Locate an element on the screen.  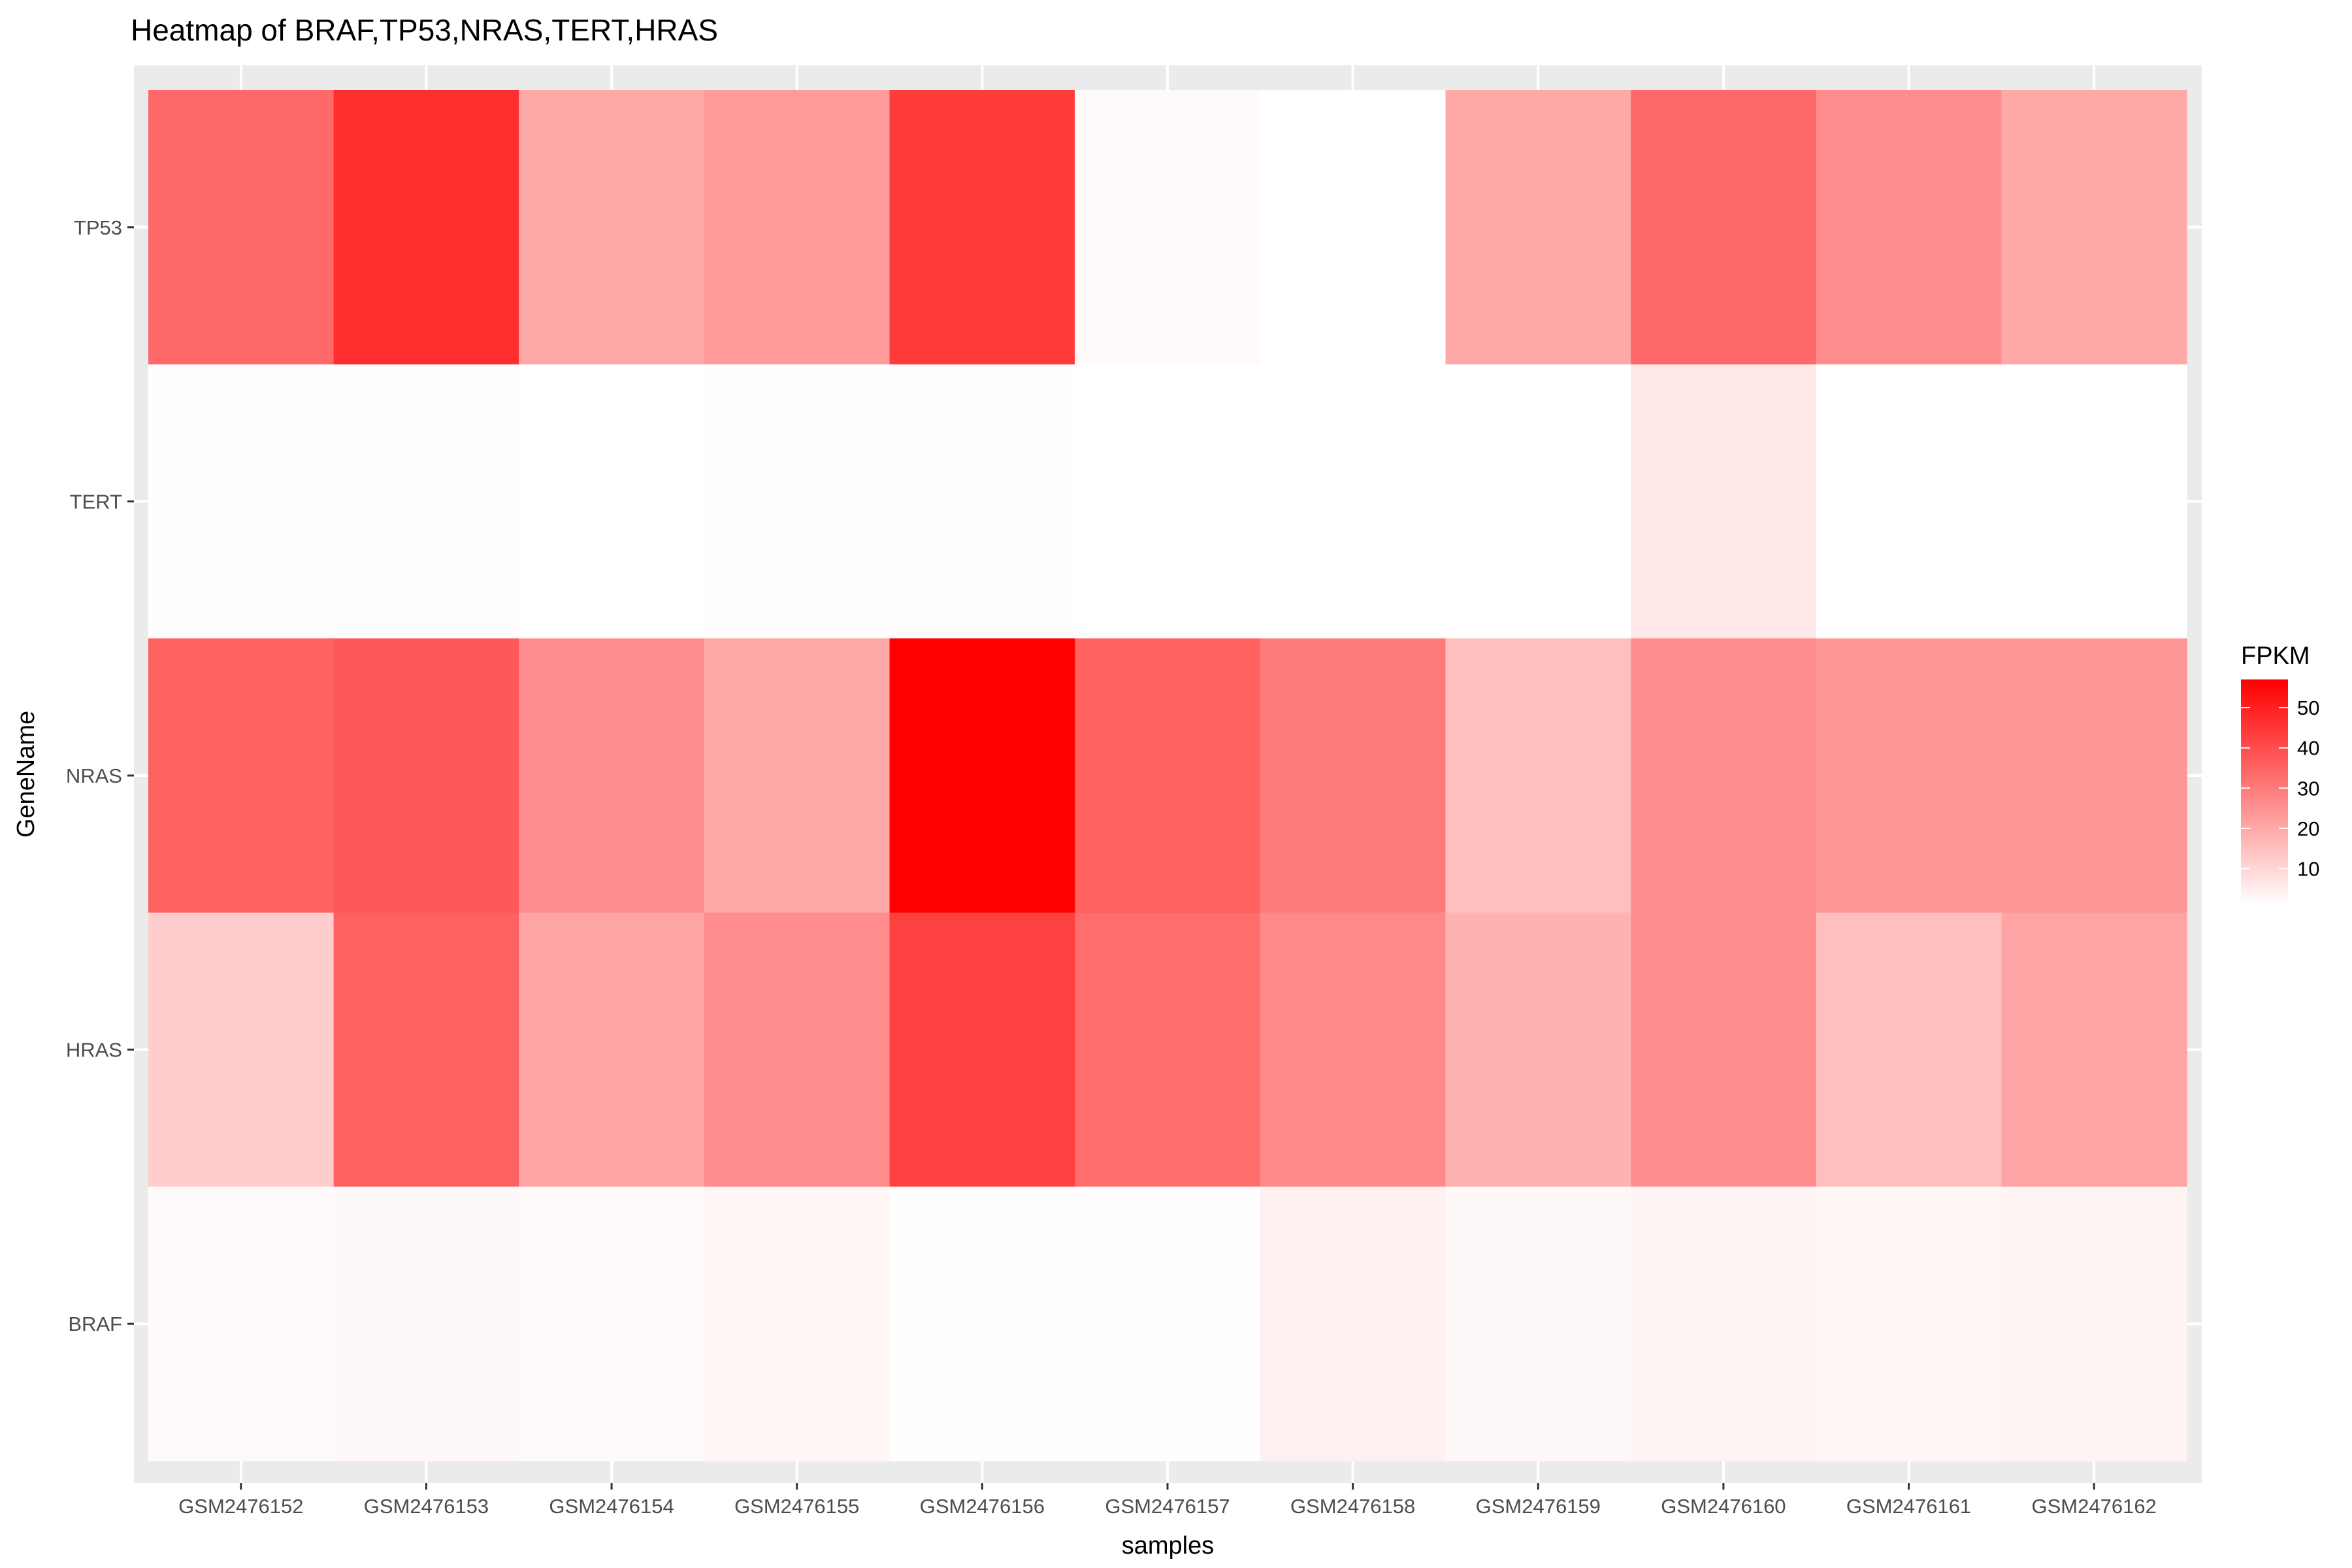
x-tick-label: GSM2476152 is located at coordinates (240, 1506).